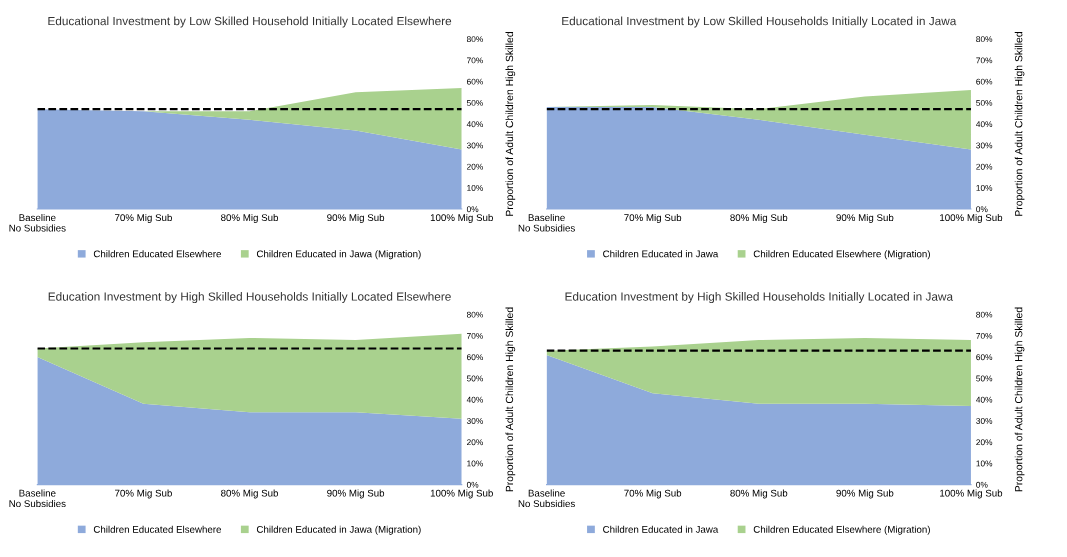 Image resolution: width=1067 pixels, height=557 pixels. What do you see at coordinates (250, 22) in the screenshot?
I see `chart-title: Educational Investment by Low Skilled Household Initially Located Elsewhere` at bounding box center [250, 22].